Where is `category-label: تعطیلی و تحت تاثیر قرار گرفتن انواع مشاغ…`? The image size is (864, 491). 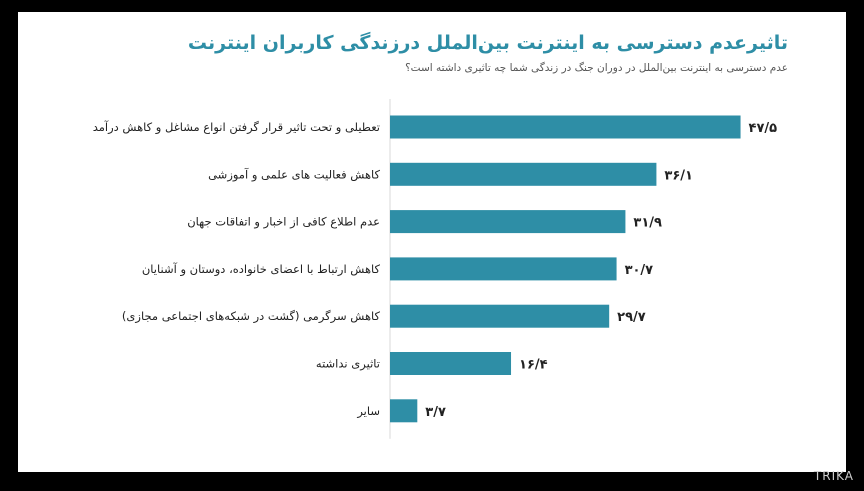 category-label: تعطیلی و تحت تاثیر قرار گرفتن انواع مشاغ… is located at coordinates (236, 127).